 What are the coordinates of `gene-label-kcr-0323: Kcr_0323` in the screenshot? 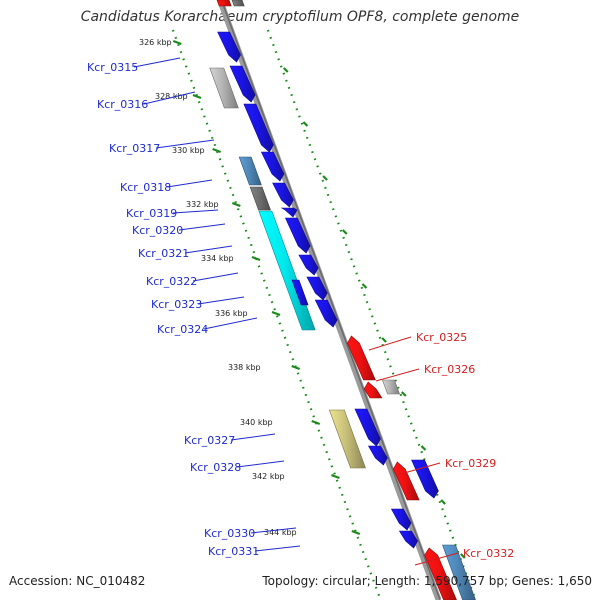 It's located at (176, 304).